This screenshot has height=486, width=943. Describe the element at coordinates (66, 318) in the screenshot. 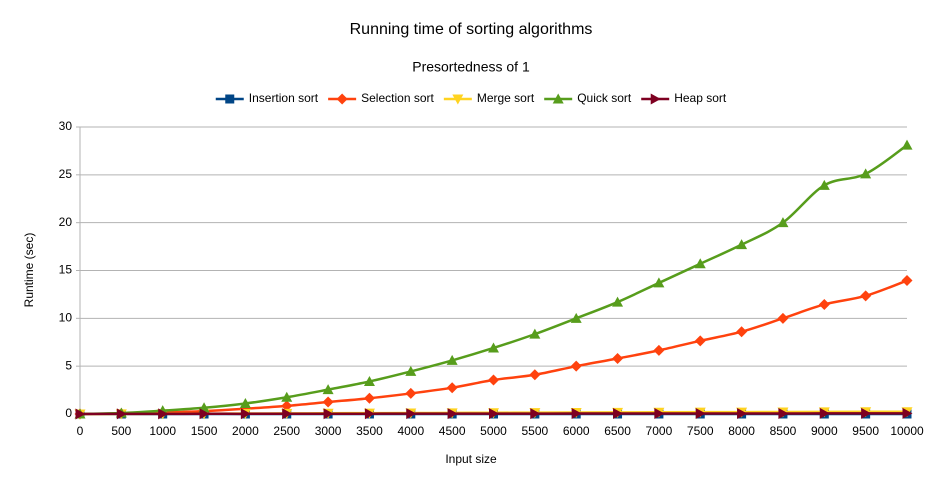

I see `y-tick-label: 10` at that location.